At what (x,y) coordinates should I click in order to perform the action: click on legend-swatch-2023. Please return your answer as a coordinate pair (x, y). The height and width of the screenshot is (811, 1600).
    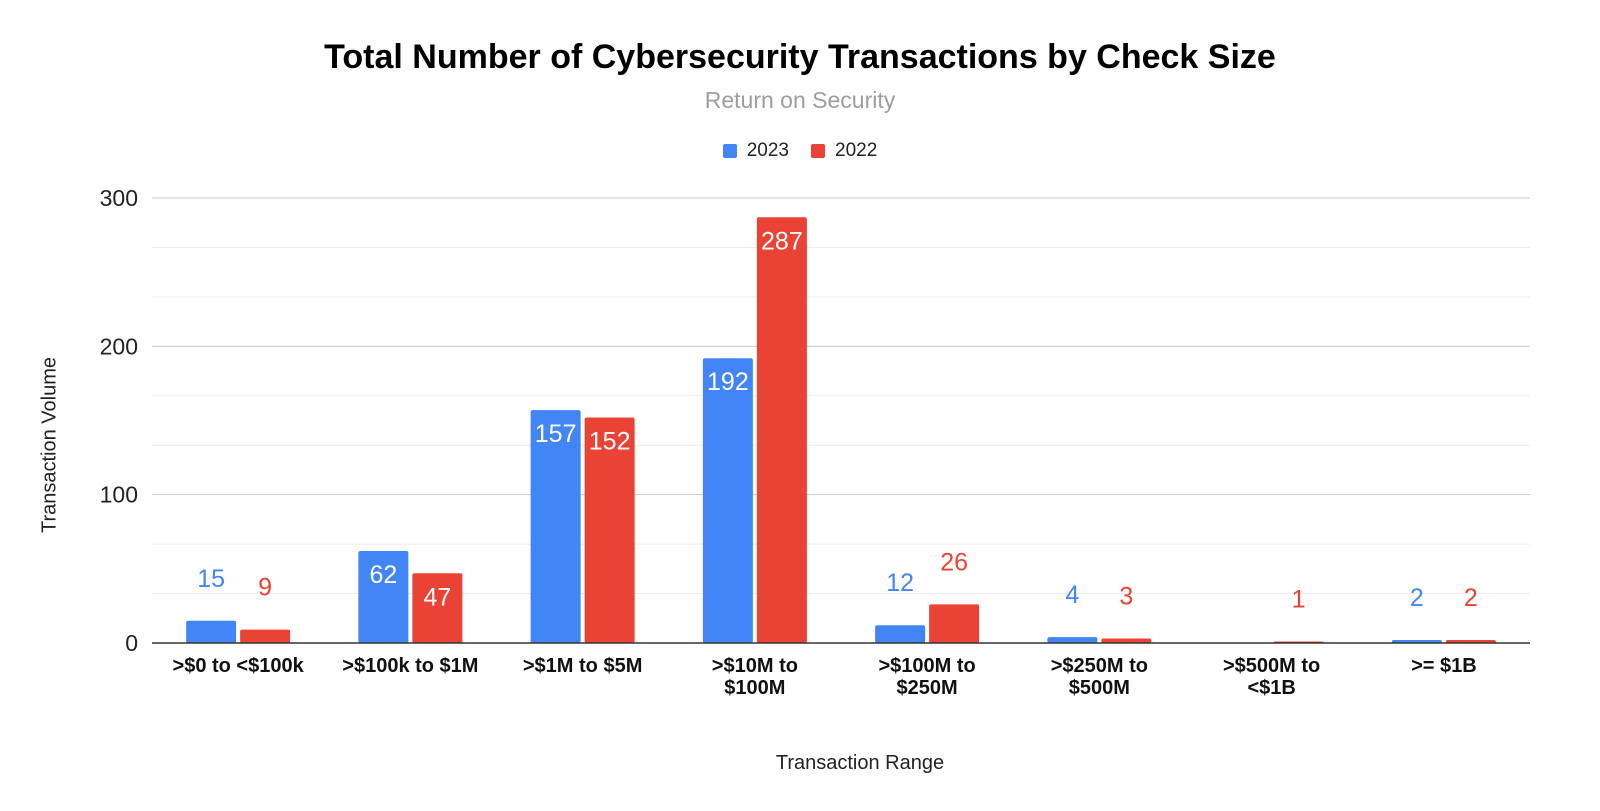
    Looking at the image, I should click on (729, 151).